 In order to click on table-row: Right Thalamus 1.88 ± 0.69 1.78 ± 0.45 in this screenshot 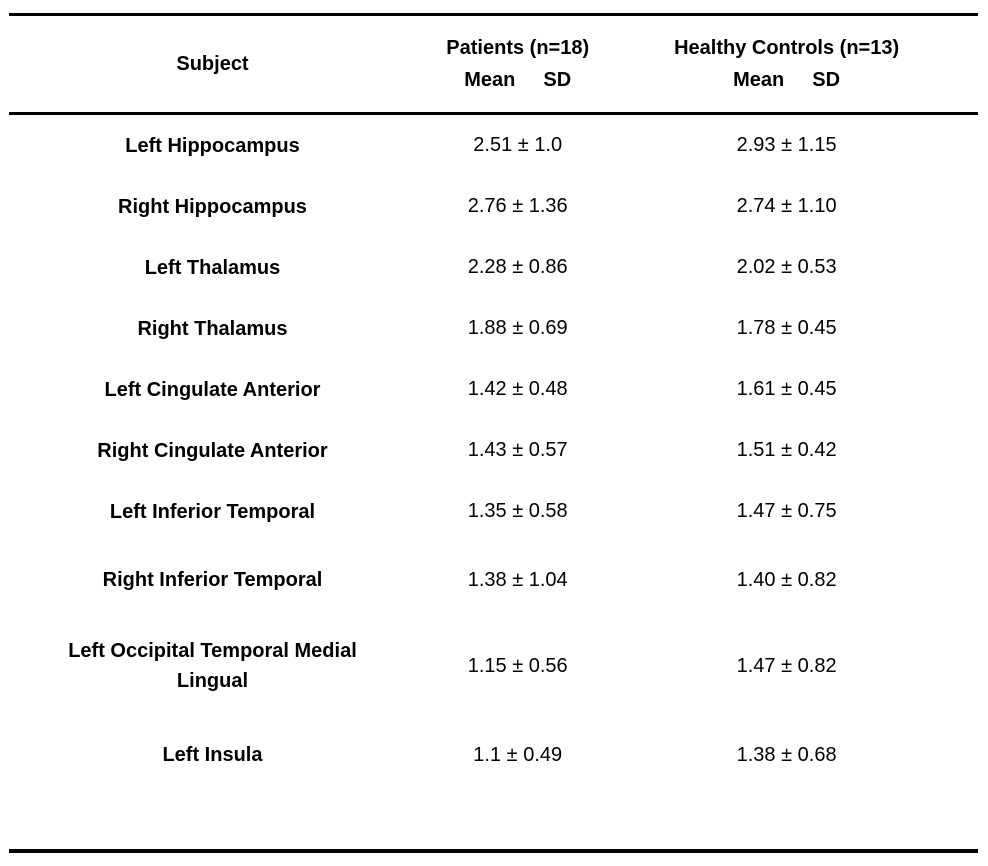, I will do `click(493, 328)`.